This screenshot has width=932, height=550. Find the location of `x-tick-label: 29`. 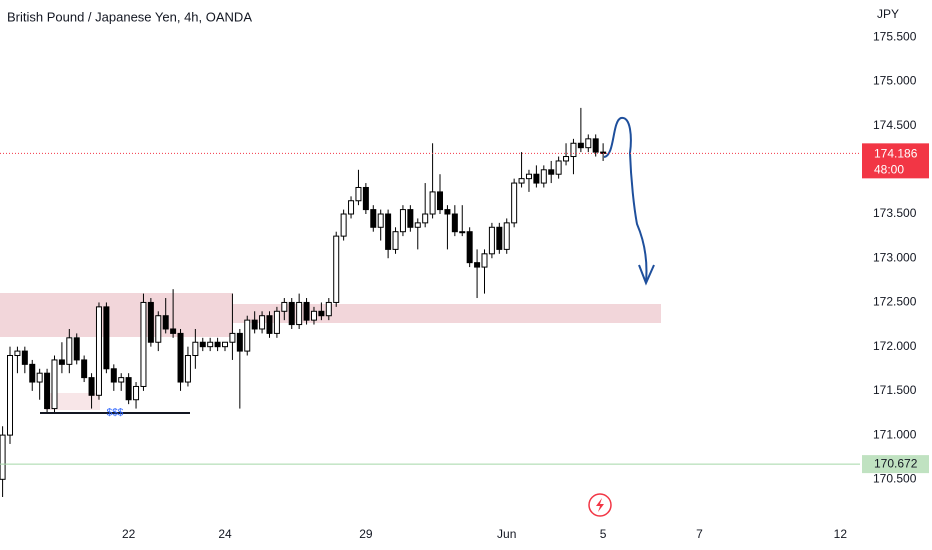

x-tick-label: 29 is located at coordinates (366, 534).